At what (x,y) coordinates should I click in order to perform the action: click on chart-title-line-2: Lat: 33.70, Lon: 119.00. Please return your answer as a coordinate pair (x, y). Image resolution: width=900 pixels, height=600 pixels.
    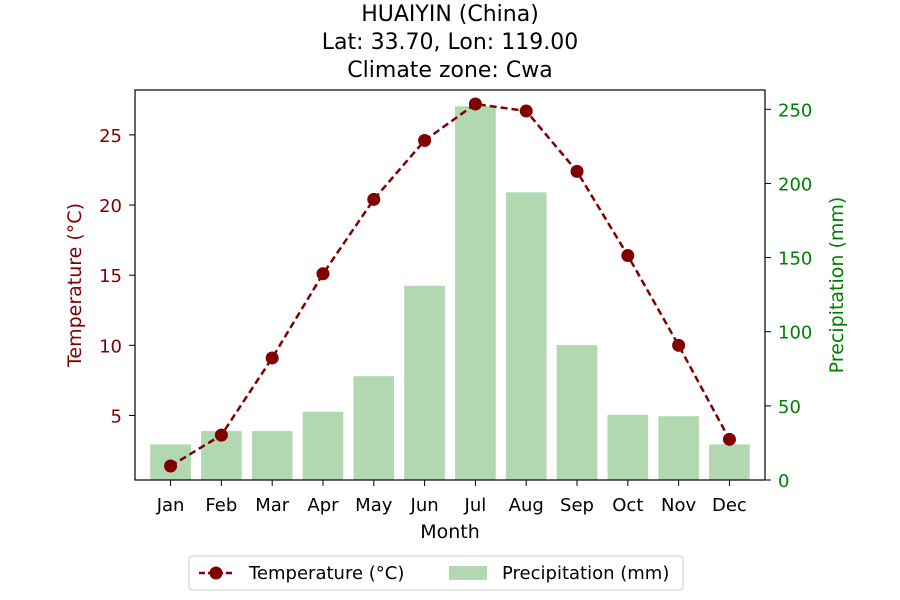
    Looking at the image, I should click on (450, 42).